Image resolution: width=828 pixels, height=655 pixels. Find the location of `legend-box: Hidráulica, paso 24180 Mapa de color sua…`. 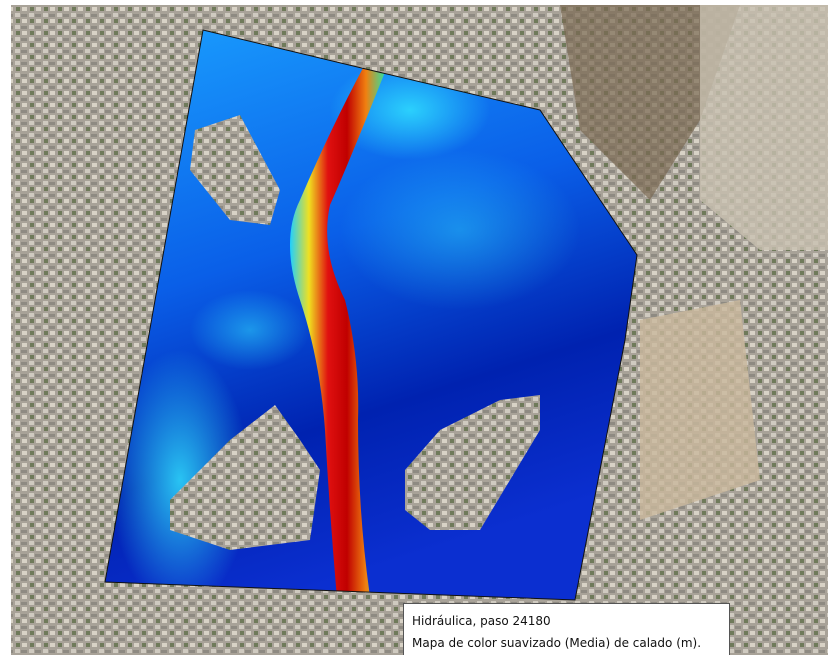

legend-box: Hidráulica, paso 24180 Mapa de color sua… is located at coordinates (566, 629).